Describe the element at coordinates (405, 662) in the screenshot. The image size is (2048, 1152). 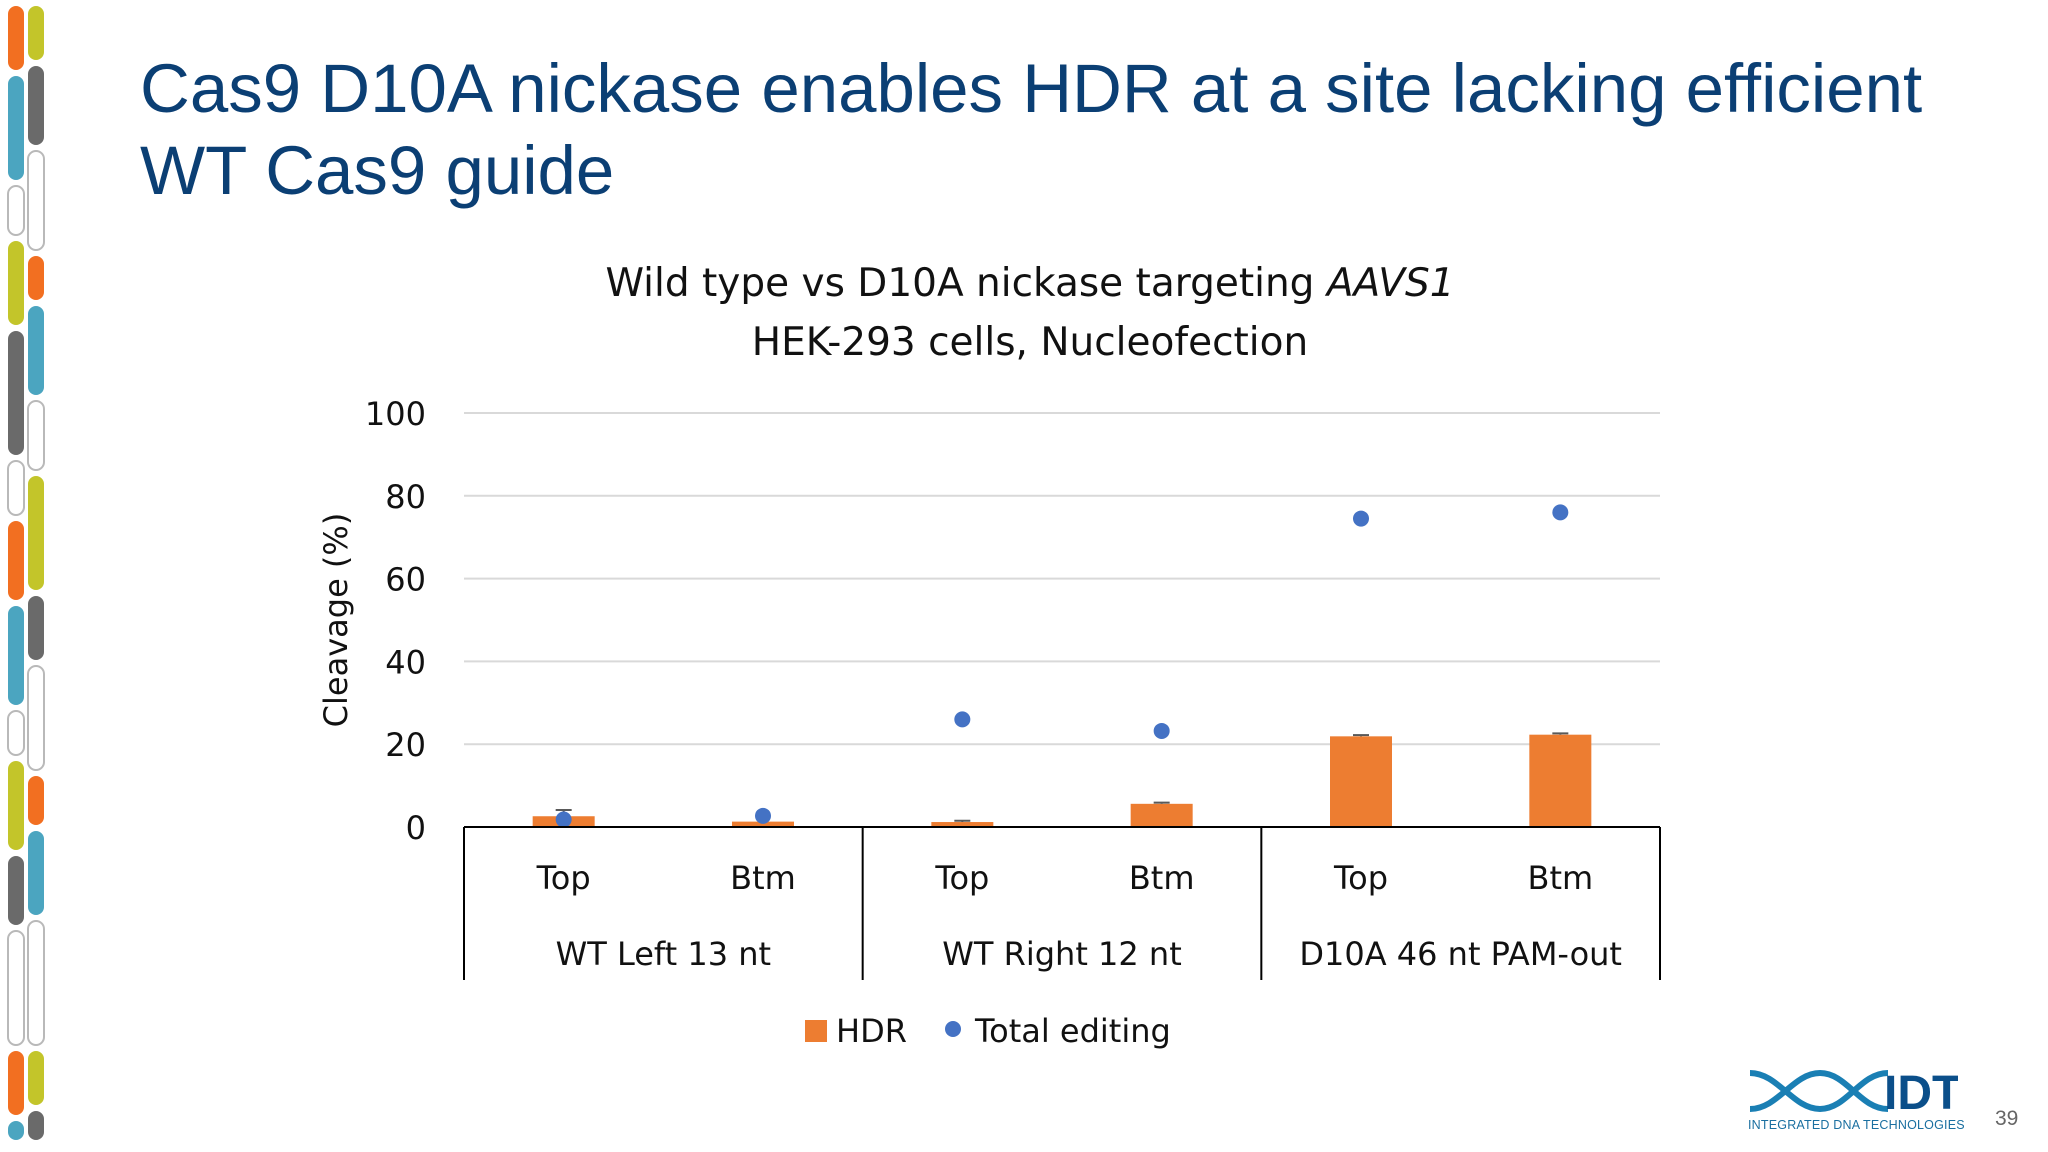
I see `y-tick-label: 40` at that location.